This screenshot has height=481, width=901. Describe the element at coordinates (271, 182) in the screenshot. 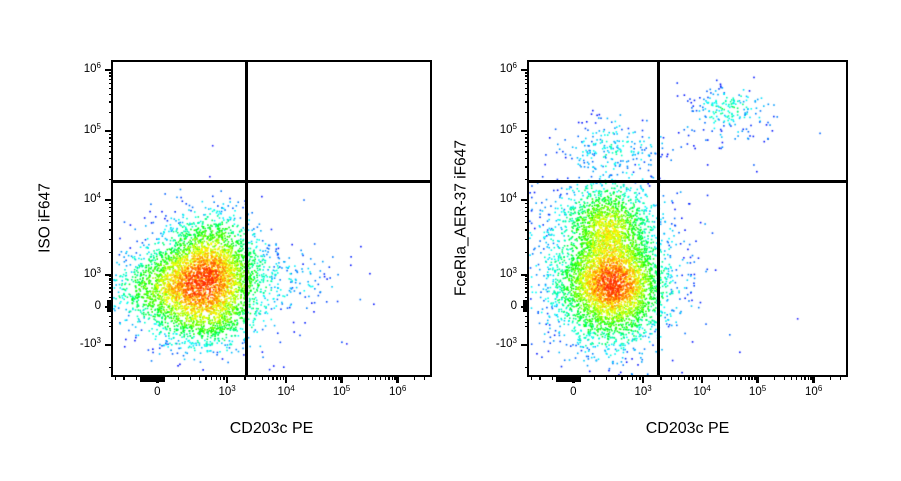

I see `quadrant-gate-horizontal` at that location.